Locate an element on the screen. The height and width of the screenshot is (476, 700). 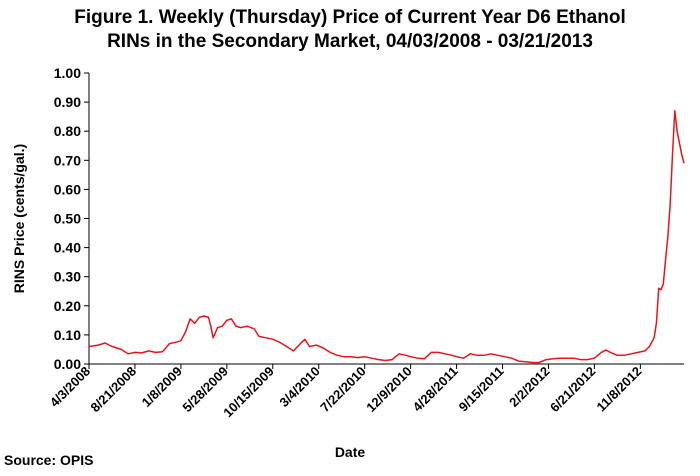
x-tick-label: 3/4/2010 is located at coordinates (299, 387).